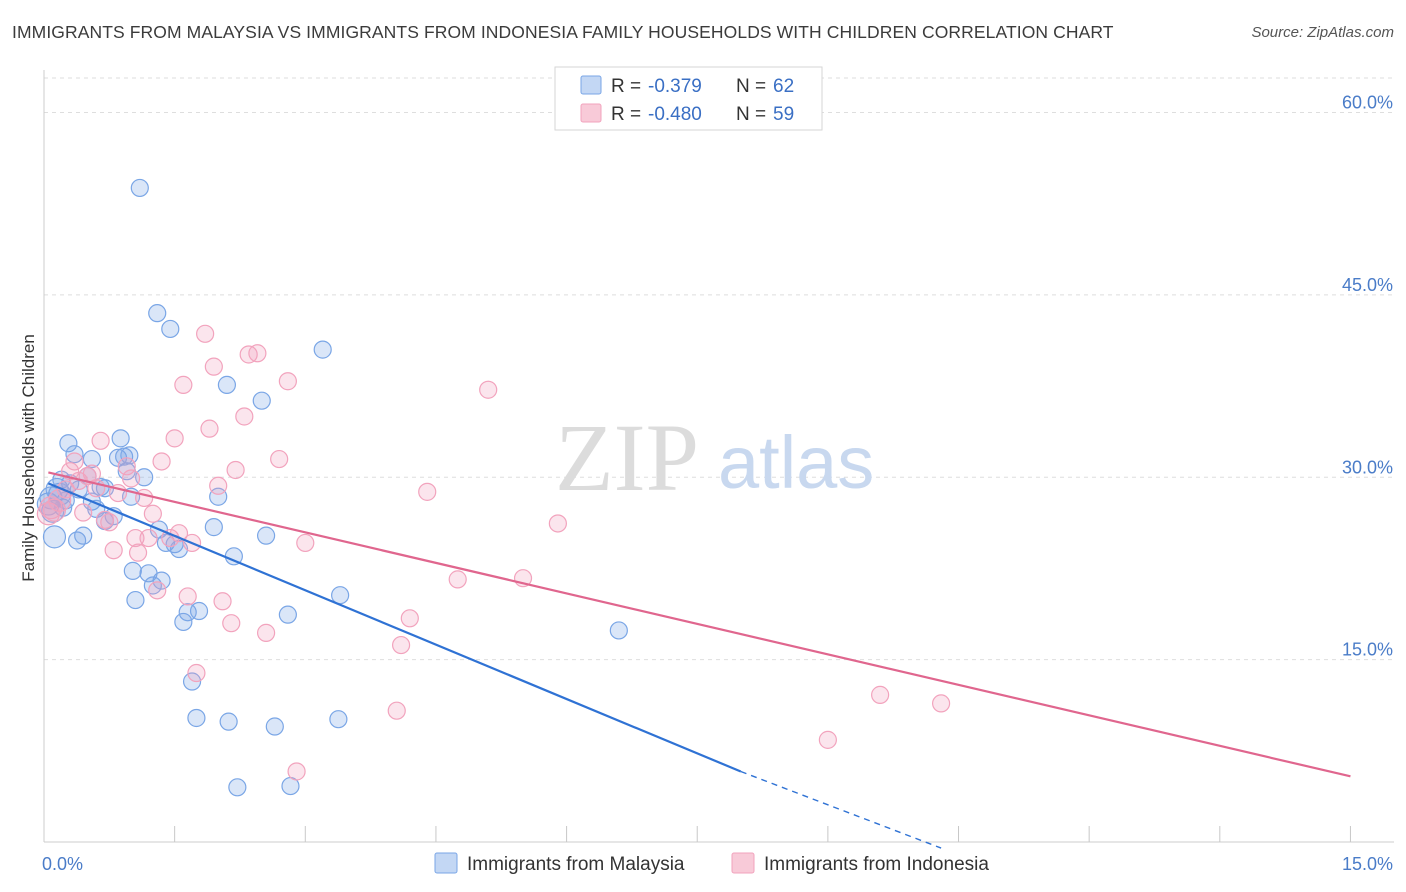  I want to click on legend-swatch-indonesia, so click(591, 113).